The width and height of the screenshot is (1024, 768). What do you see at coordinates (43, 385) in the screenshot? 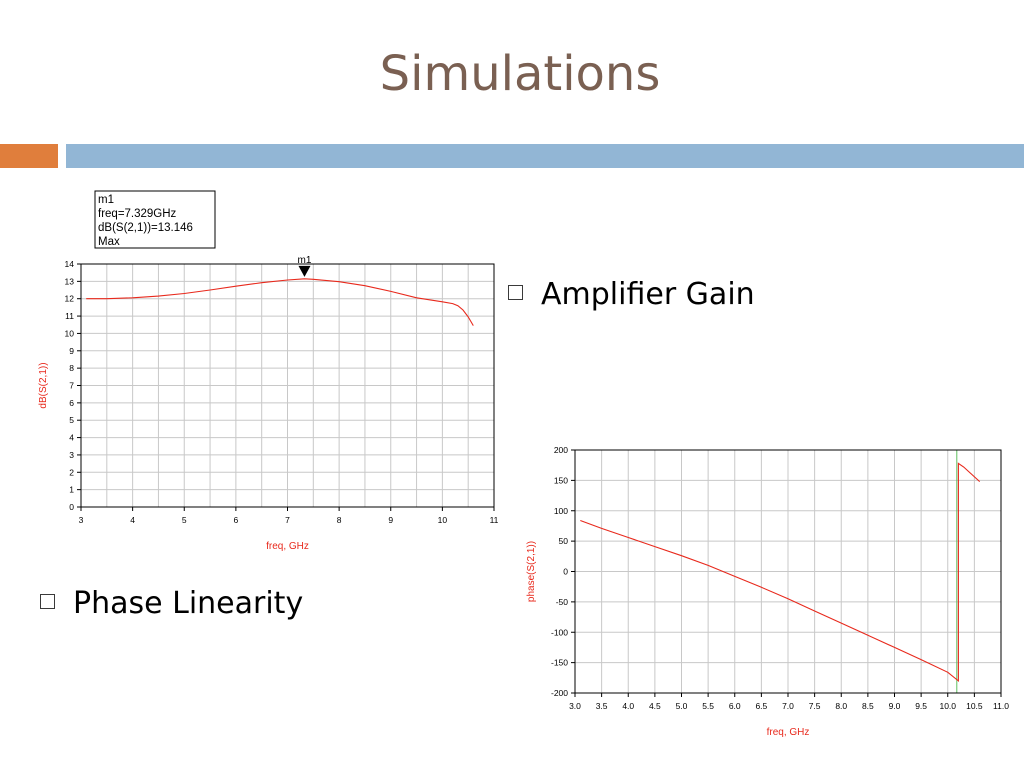
I see `y-axis-label: dB(S(2,1))` at bounding box center [43, 385].